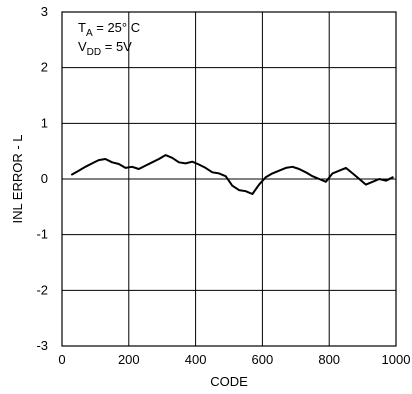 The height and width of the screenshot is (394, 412). What do you see at coordinates (42, 234) in the screenshot?
I see `y-tick-label: -1` at bounding box center [42, 234].